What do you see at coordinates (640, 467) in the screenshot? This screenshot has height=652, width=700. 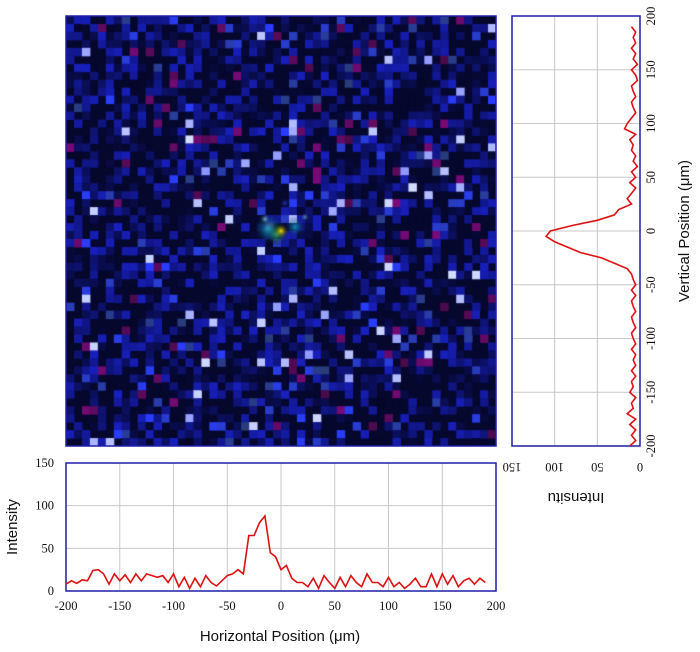 I see `v-xtick-label: 0` at bounding box center [640, 467].